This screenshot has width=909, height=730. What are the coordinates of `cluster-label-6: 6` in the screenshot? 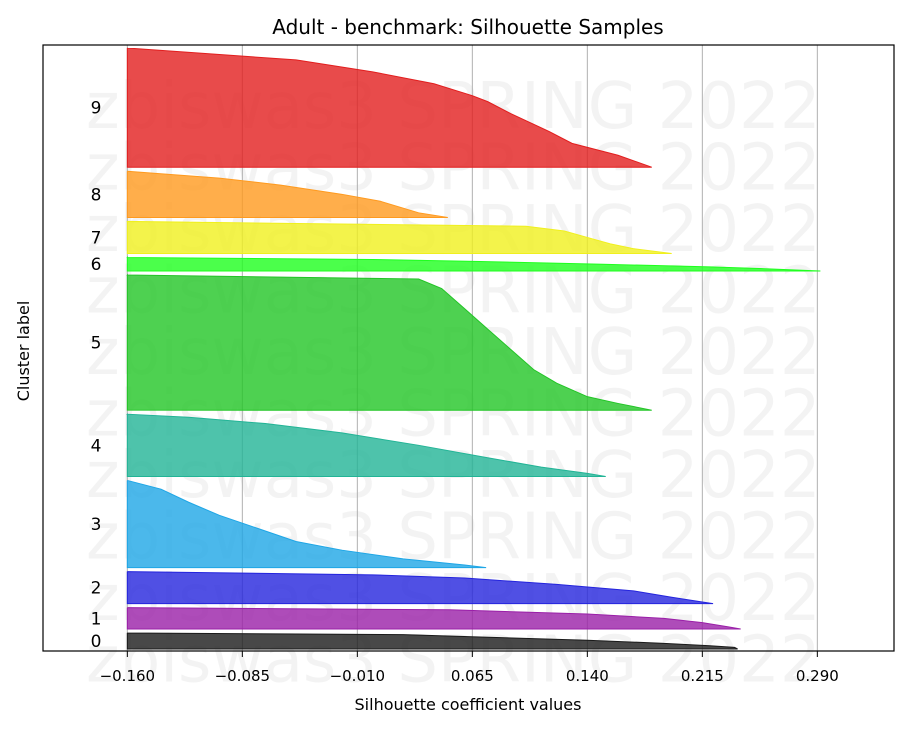 It's located at (96, 265).